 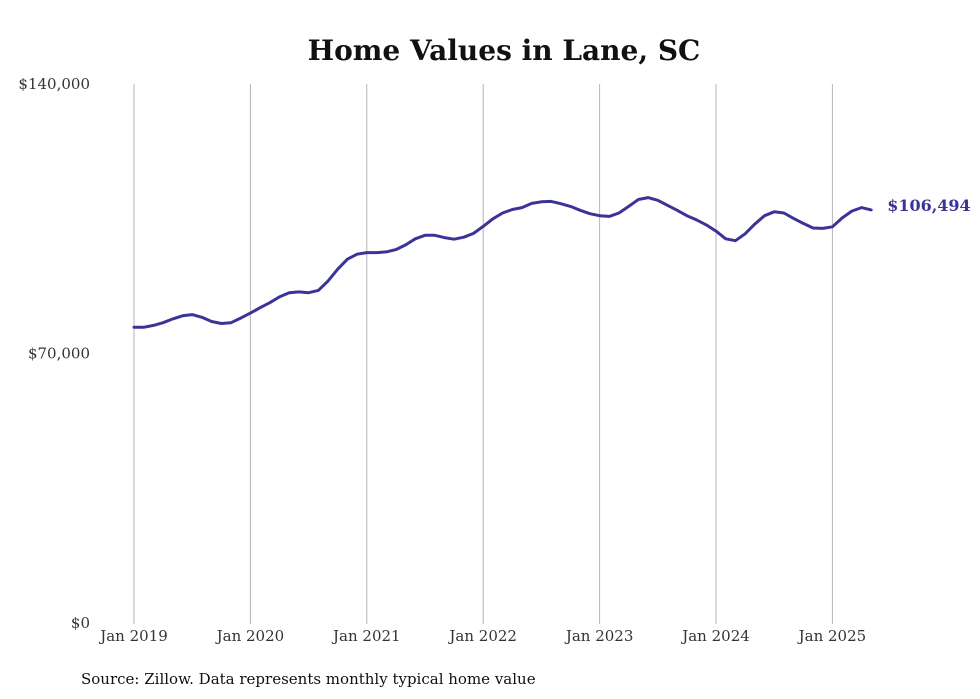 What do you see at coordinates (599, 636) in the screenshot?
I see `x-tick-label: Jan 2023` at bounding box center [599, 636].